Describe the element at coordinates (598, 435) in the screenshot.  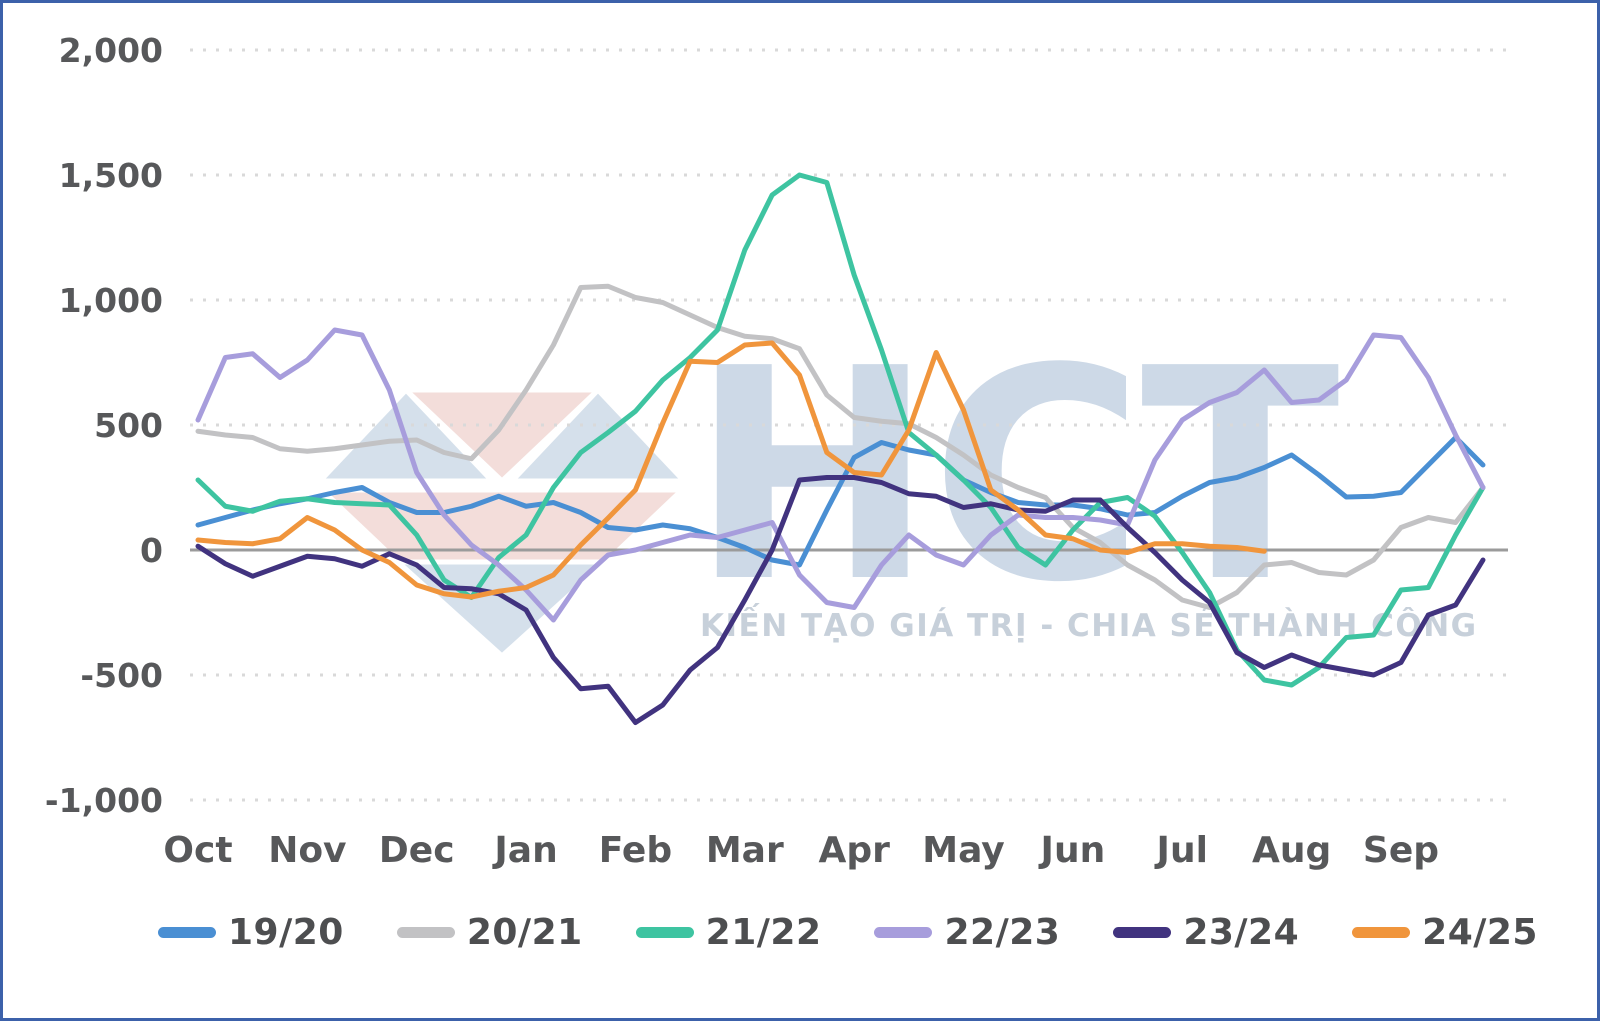
I see `gem-facet-top-right` at that location.